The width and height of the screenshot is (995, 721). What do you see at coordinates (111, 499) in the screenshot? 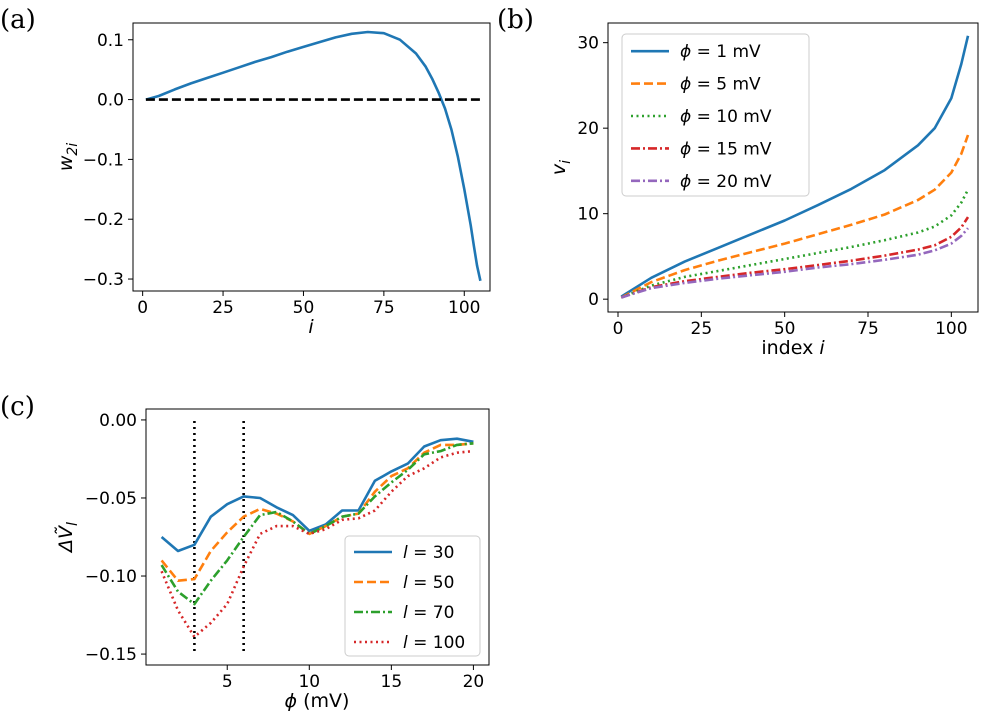
I see `y-tick-label: −0.05` at bounding box center [111, 499].